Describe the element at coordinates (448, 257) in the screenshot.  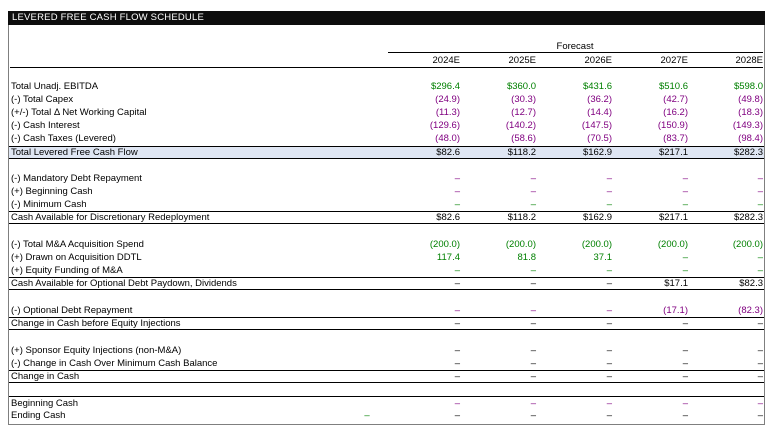
I see `cell-2024e: 117.4` at that location.